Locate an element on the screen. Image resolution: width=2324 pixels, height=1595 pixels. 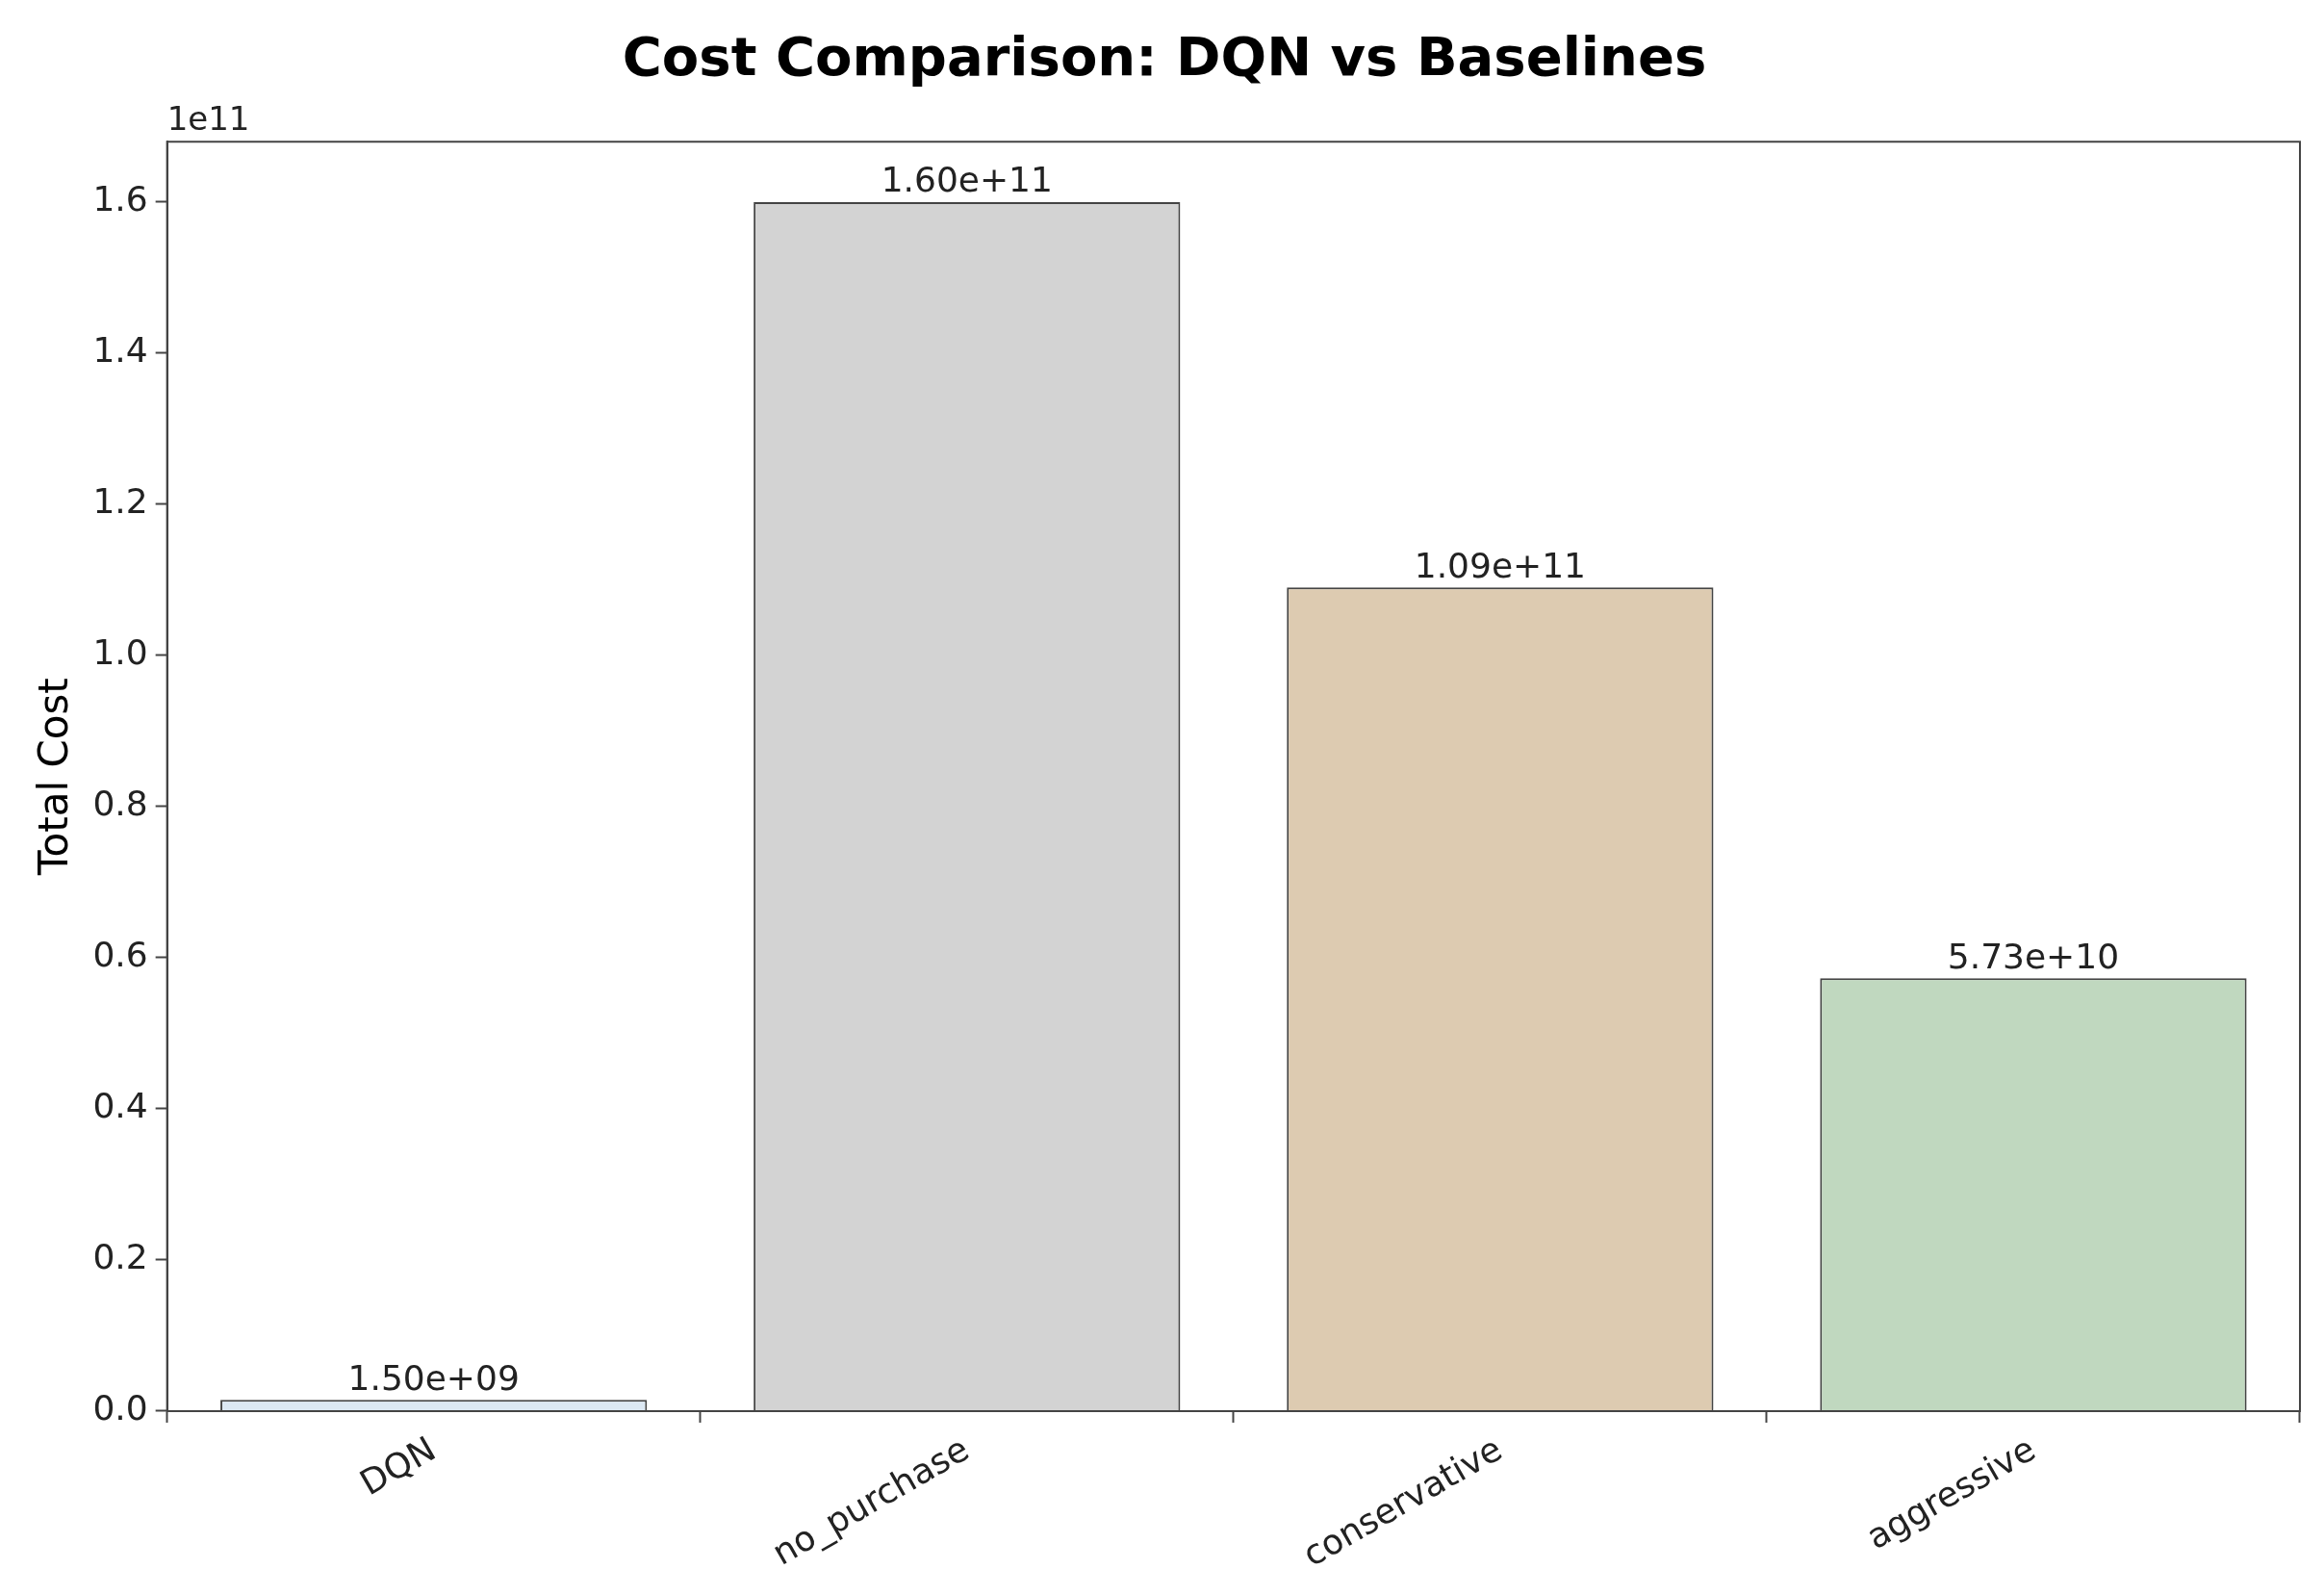
annotation: 1.09e+11 is located at coordinates (1501, 565).